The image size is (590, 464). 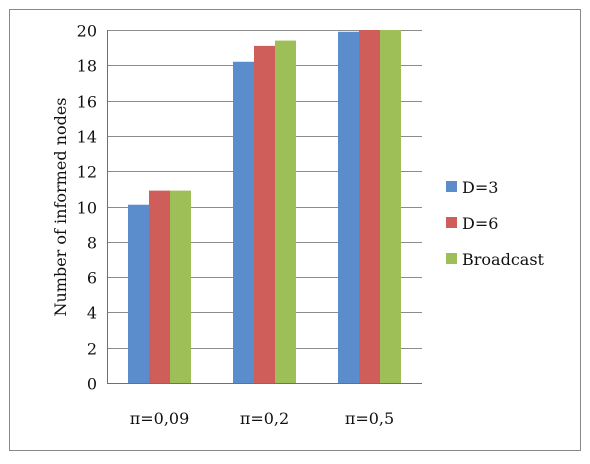 I want to click on x-tick-label: π=0,2, so click(x=264, y=418).